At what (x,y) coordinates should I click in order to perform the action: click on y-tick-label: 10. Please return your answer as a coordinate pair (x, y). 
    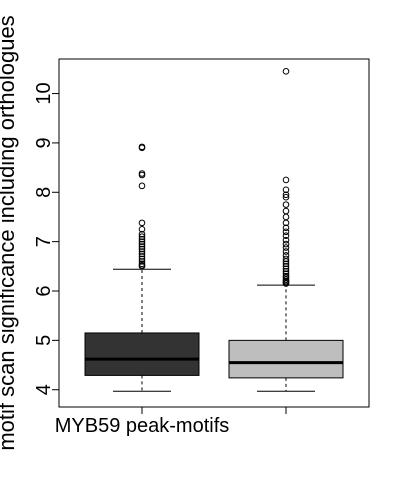
    Looking at the image, I should click on (44, 93).